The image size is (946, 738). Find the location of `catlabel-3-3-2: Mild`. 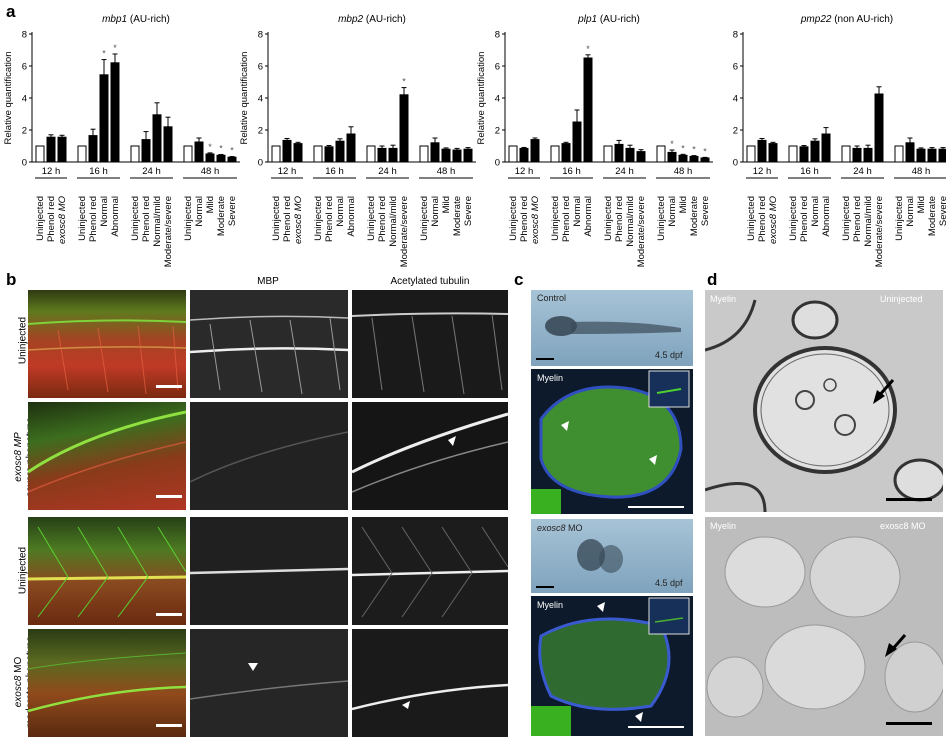

catlabel-3-3-2: Mild is located at coordinates (921, 204).